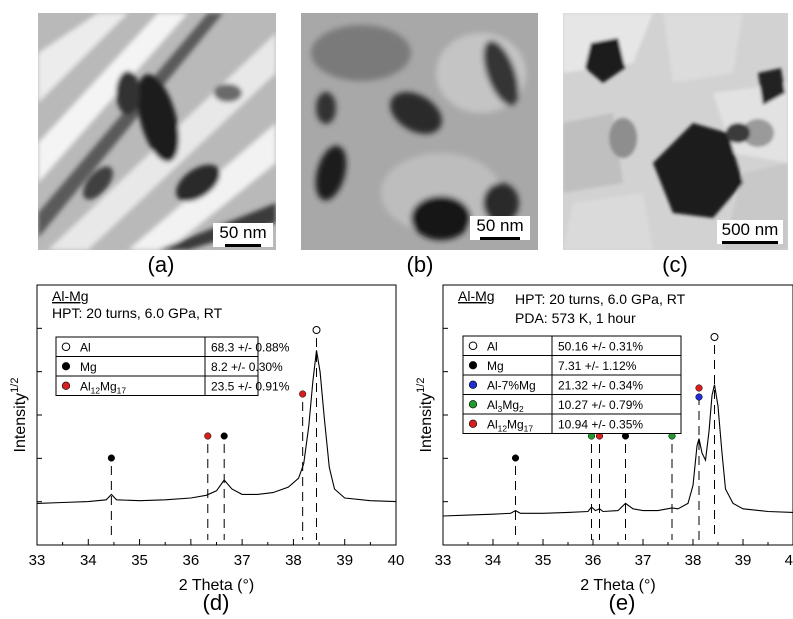  I want to click on legend-value: 10.27 +/- 0.79%, so click(600, 405).